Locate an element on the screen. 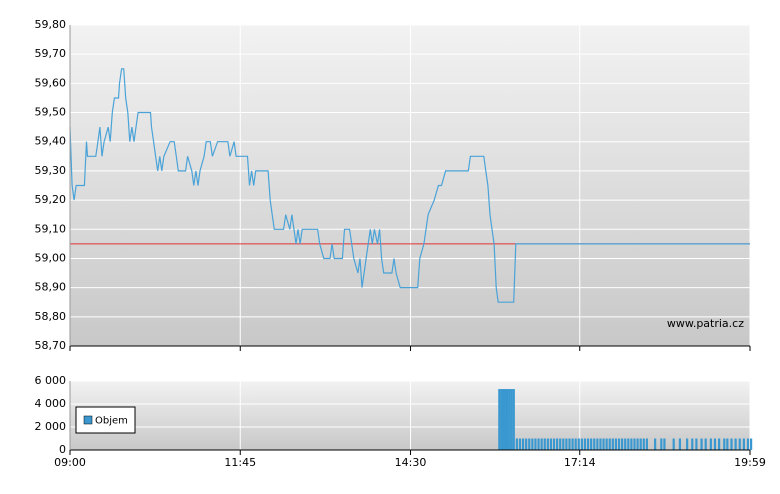  y-tick-label: 59,80 is located at coordinates (51, 24).